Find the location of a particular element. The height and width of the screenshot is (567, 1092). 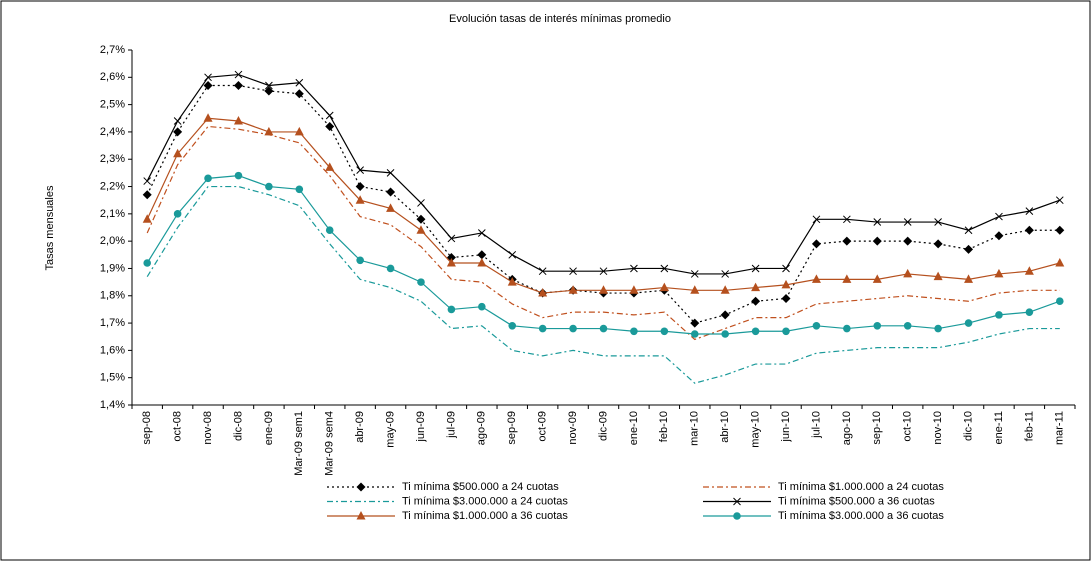

y-tick-label: 2,6% is located at coordinates (112, 77).